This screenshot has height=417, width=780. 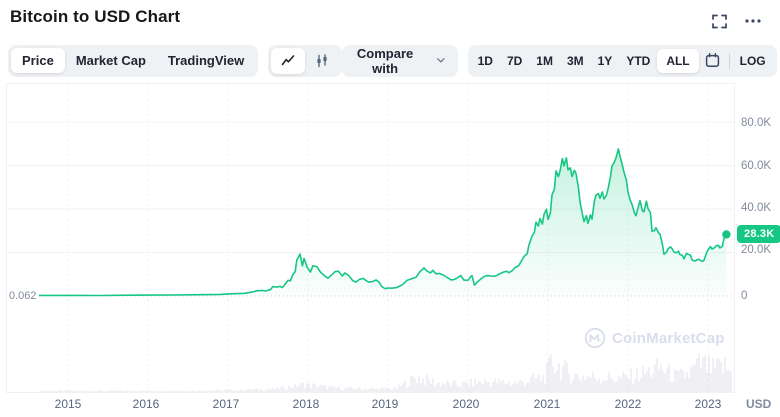 What do you see at coordinates (206, 60) in the screenshot?
I see `tab-tradingview: TradingView` at bounding box center [206, 60].